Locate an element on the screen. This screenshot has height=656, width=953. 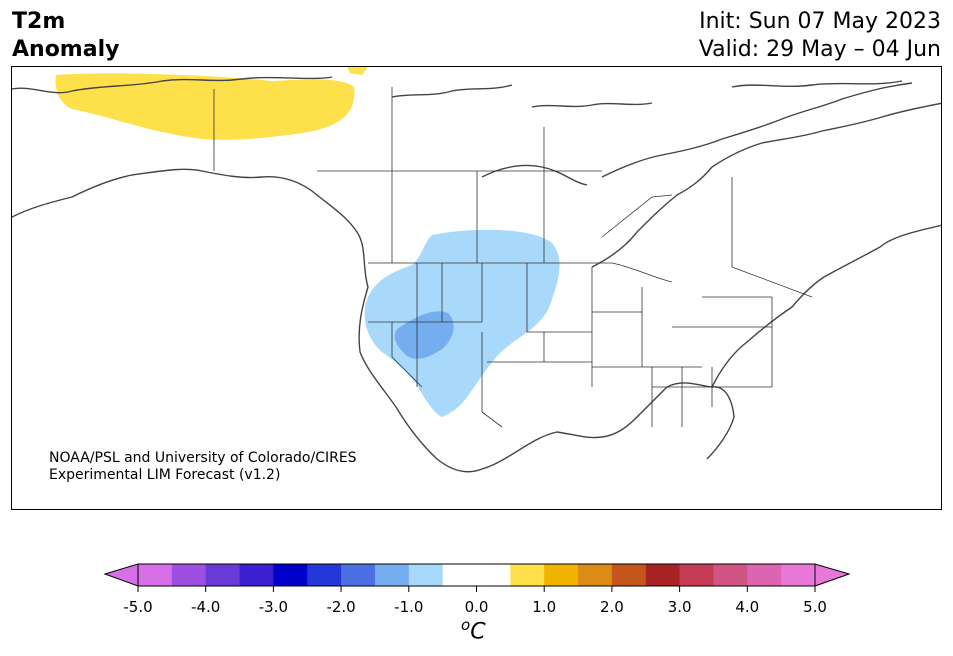
cool-anomaly-region is located at coordinates (462, 323).